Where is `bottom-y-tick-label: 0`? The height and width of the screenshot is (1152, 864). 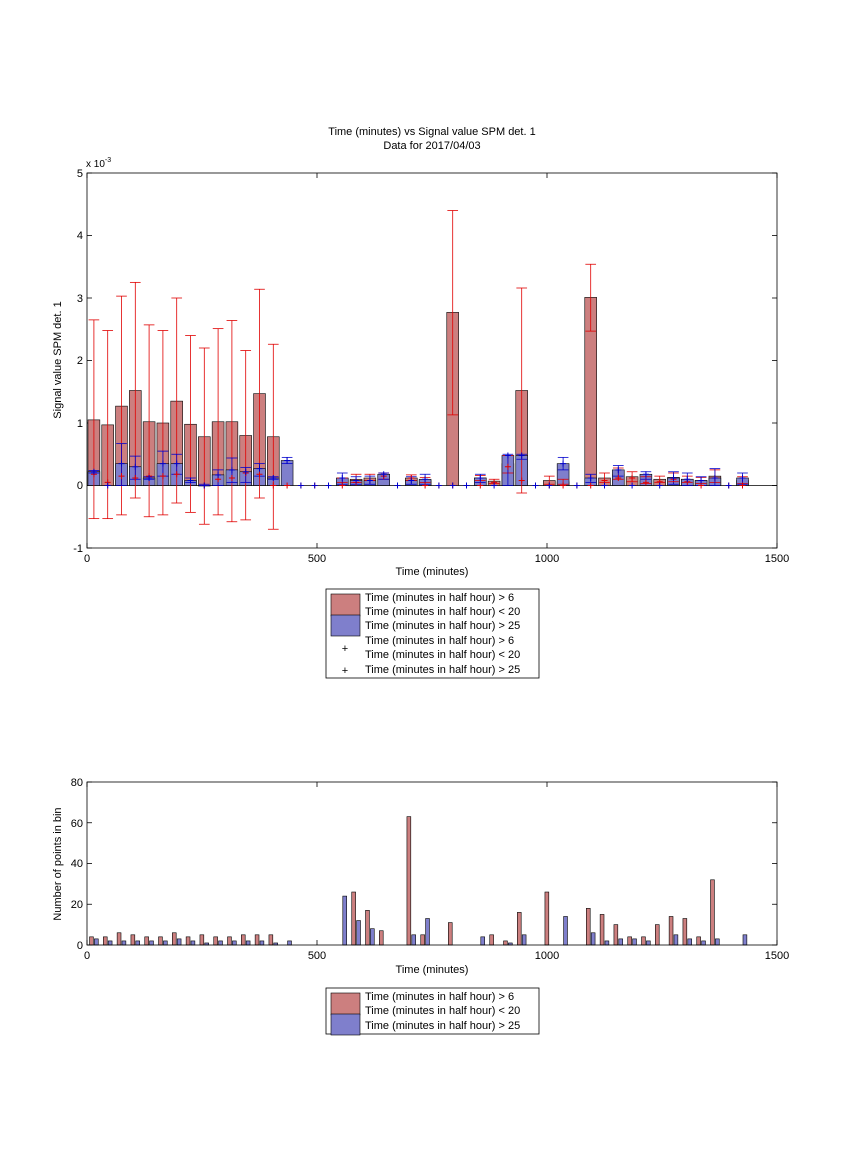 bottom-y-tick-label: 0 is located at coordinates (80, 946).